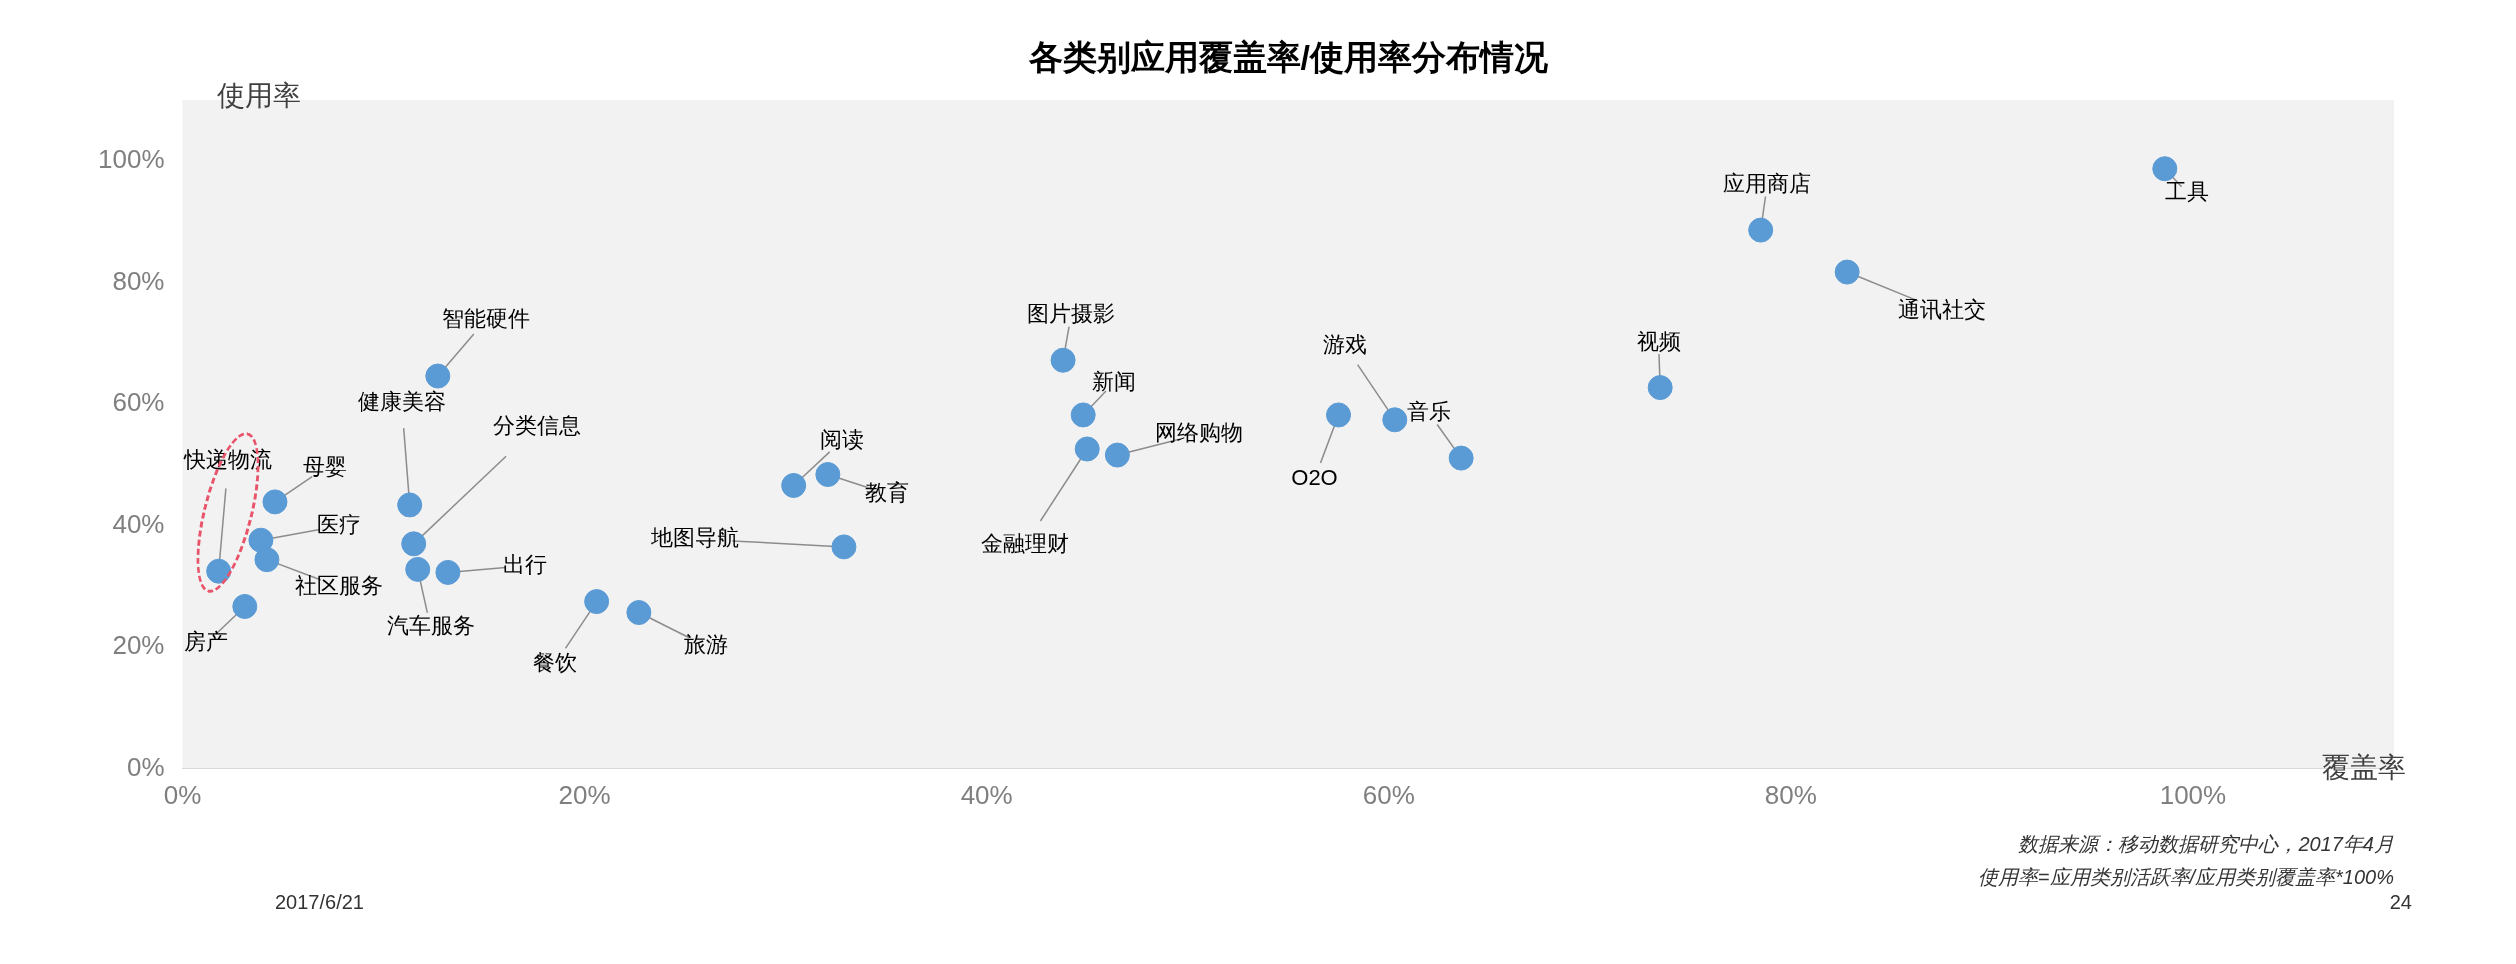  I want to click on annotation: 视频, so click(1658, 341).